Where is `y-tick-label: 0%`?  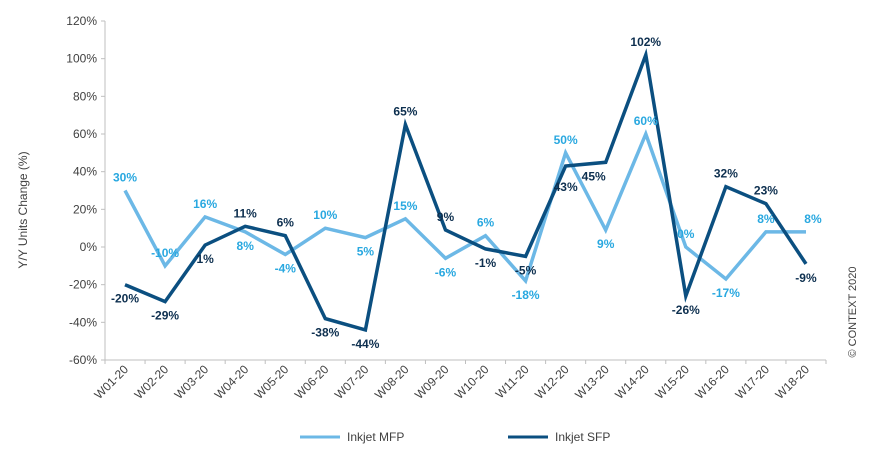
y-tick-label: 0% is located at coordinates (89, 247).